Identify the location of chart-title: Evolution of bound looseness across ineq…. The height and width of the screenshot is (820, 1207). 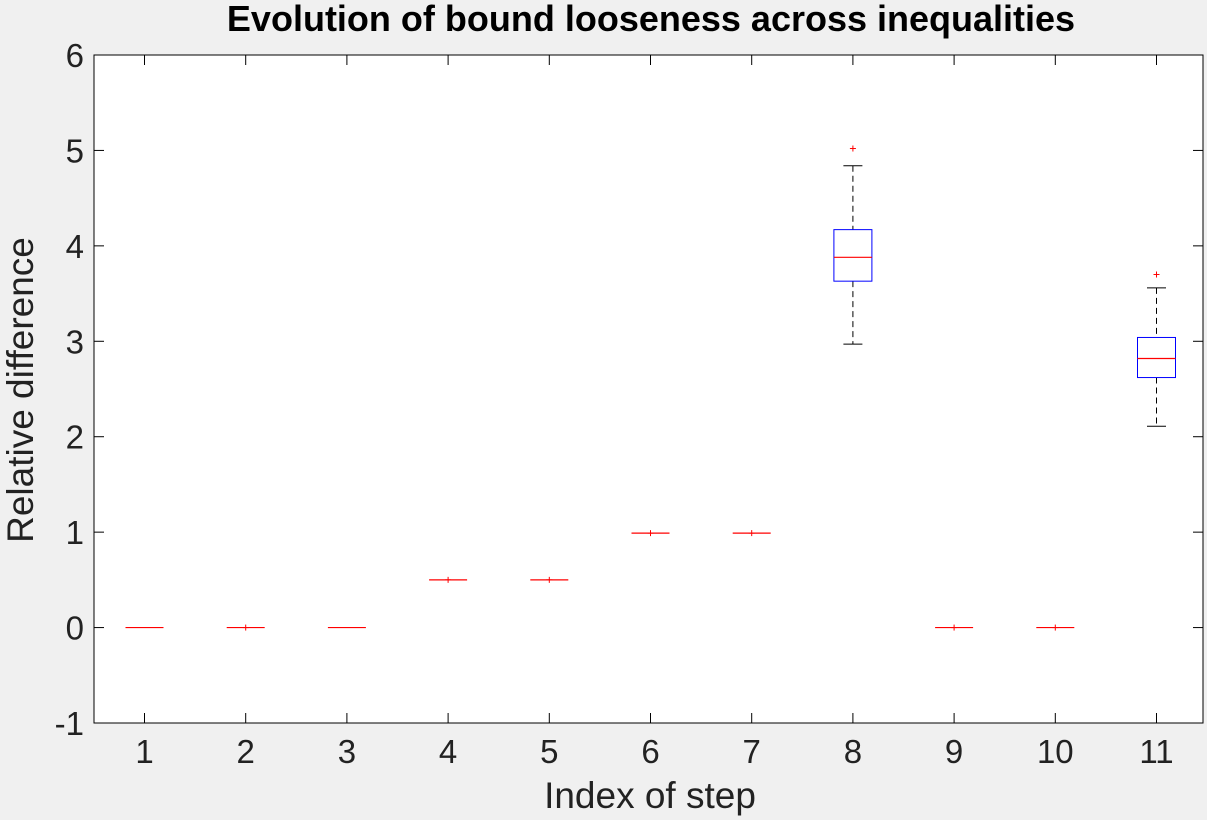
(651, 19).